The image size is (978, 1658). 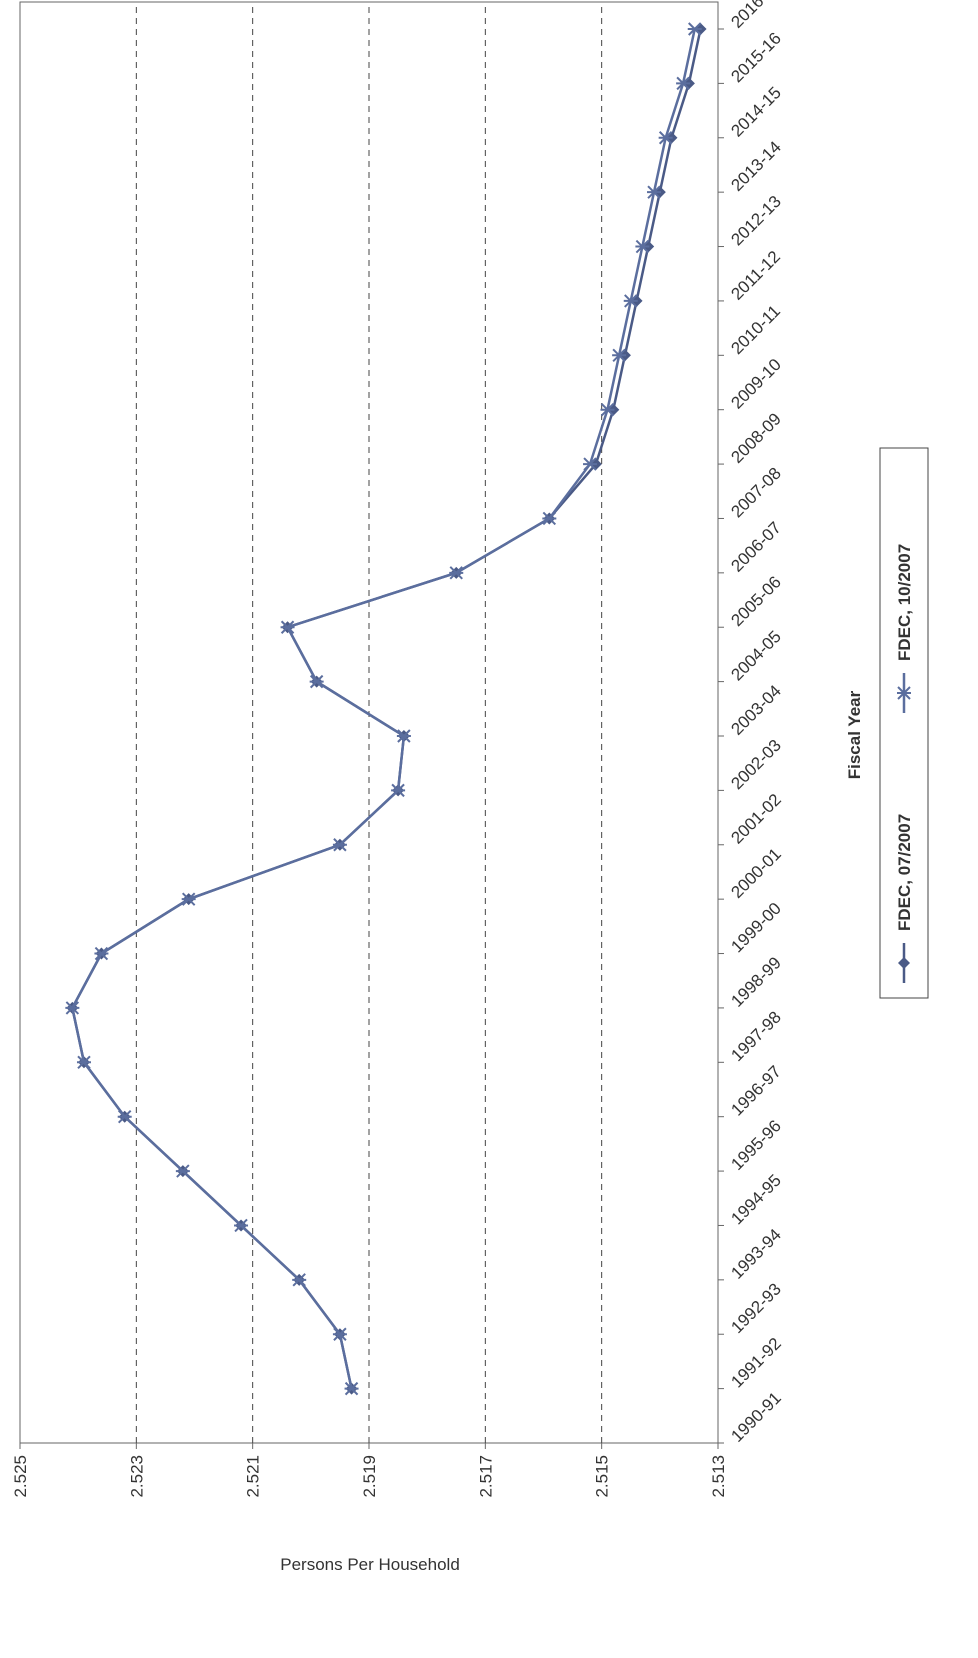 What do you see at coordinates (755, 275) in the screenshot?
I see `x-tick-label: 2011-12` at bounding box center [755, 275].